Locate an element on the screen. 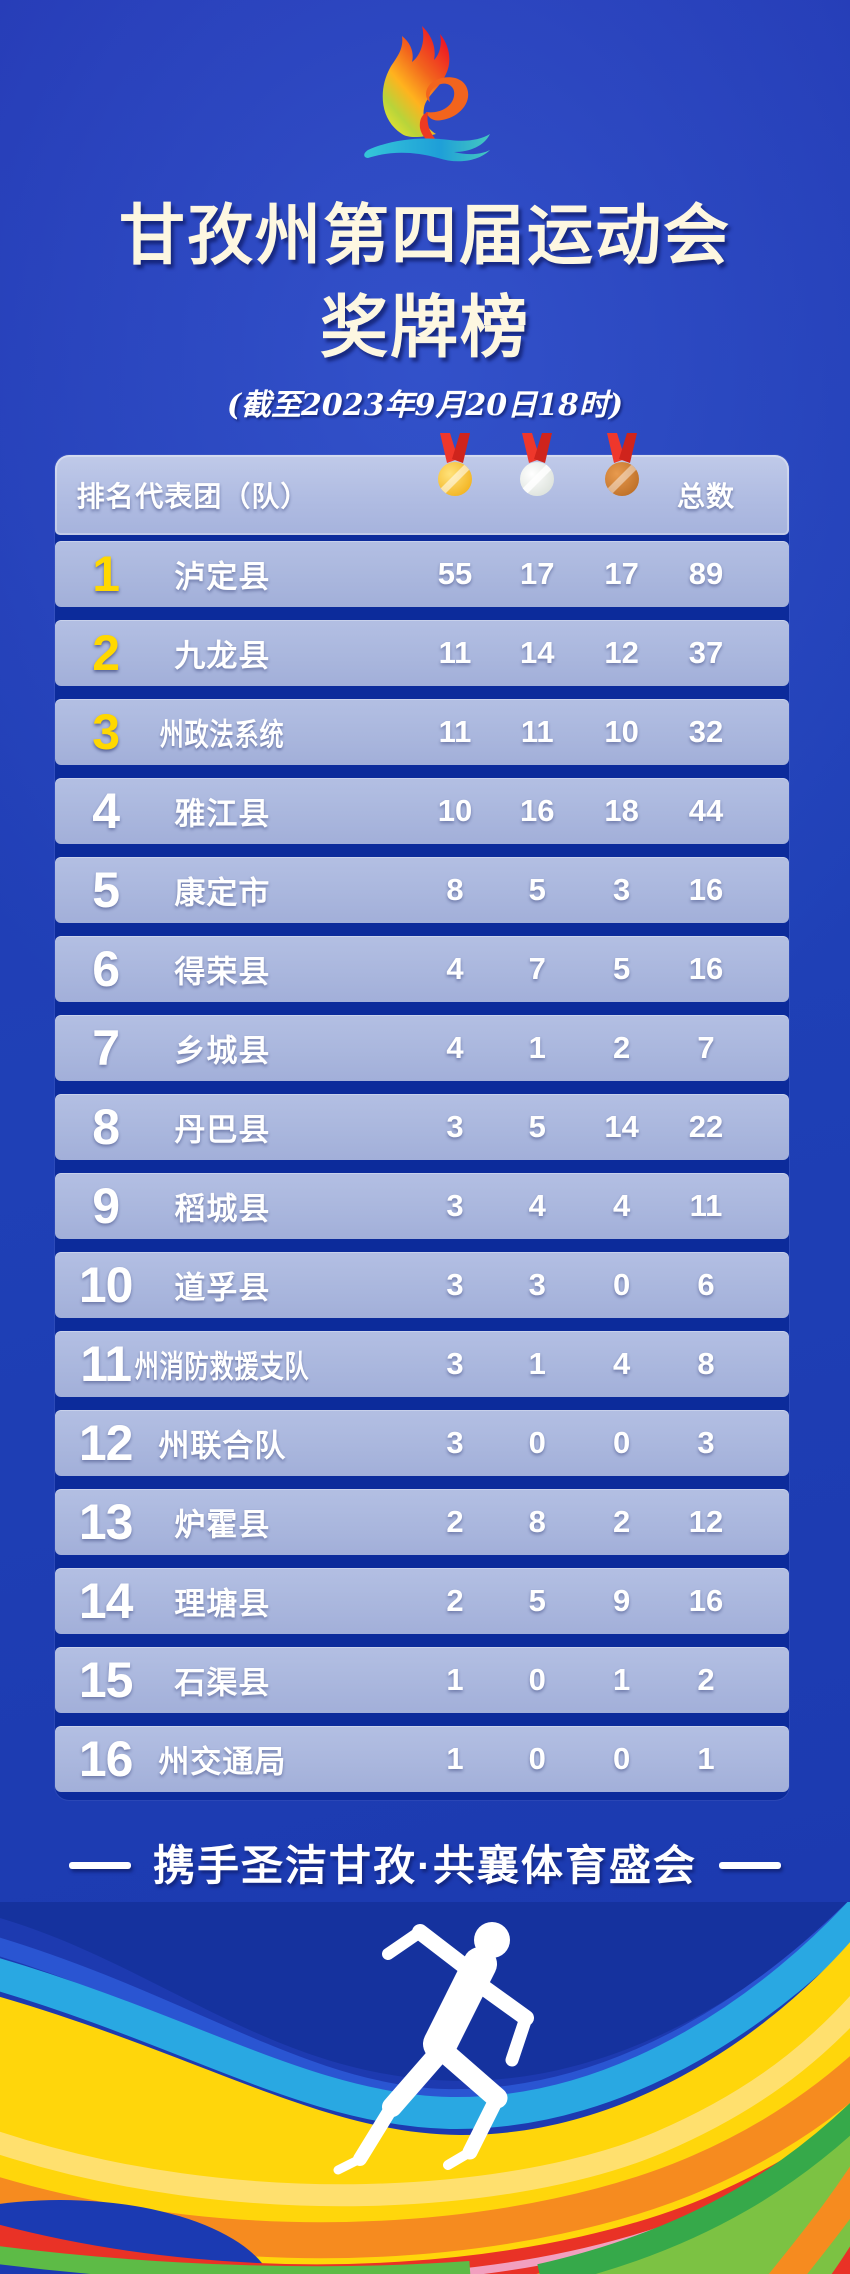 The image size is (850, 2274). table-row: 7 乡城县 4 1 2 7 is located at coordinates (422, 1048).